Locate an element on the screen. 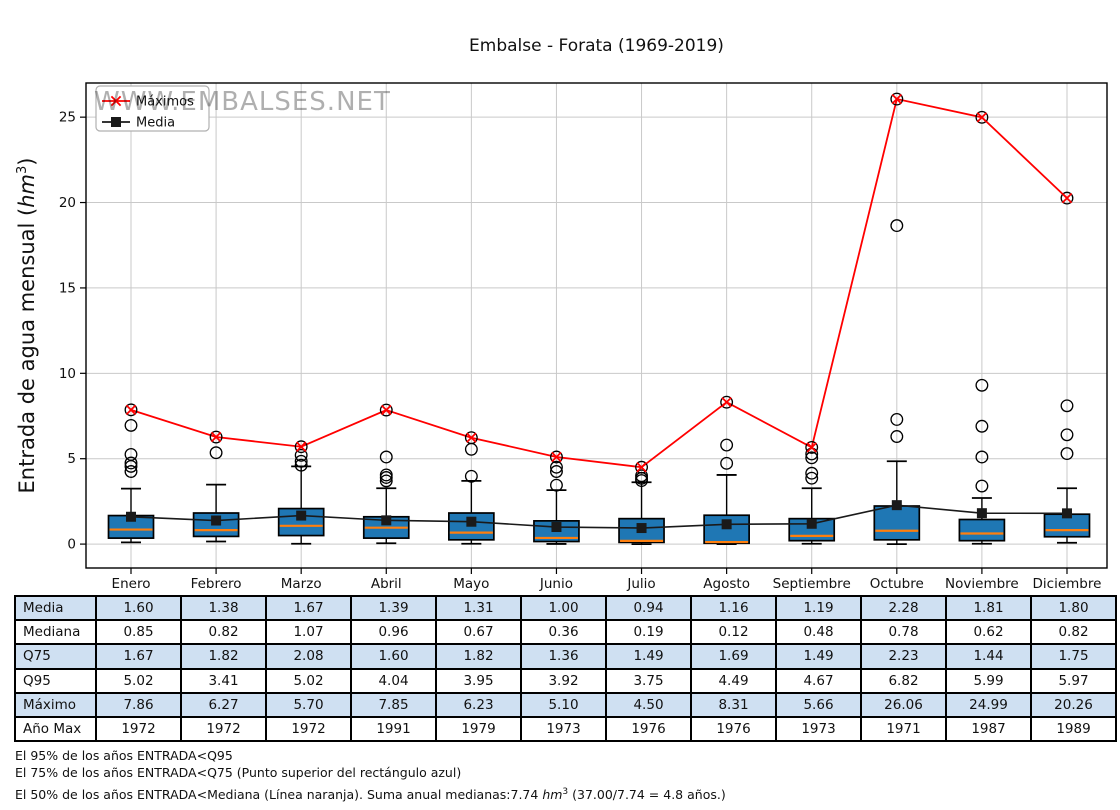  table-cell: 0.62 is located at coordinates (988, 632).